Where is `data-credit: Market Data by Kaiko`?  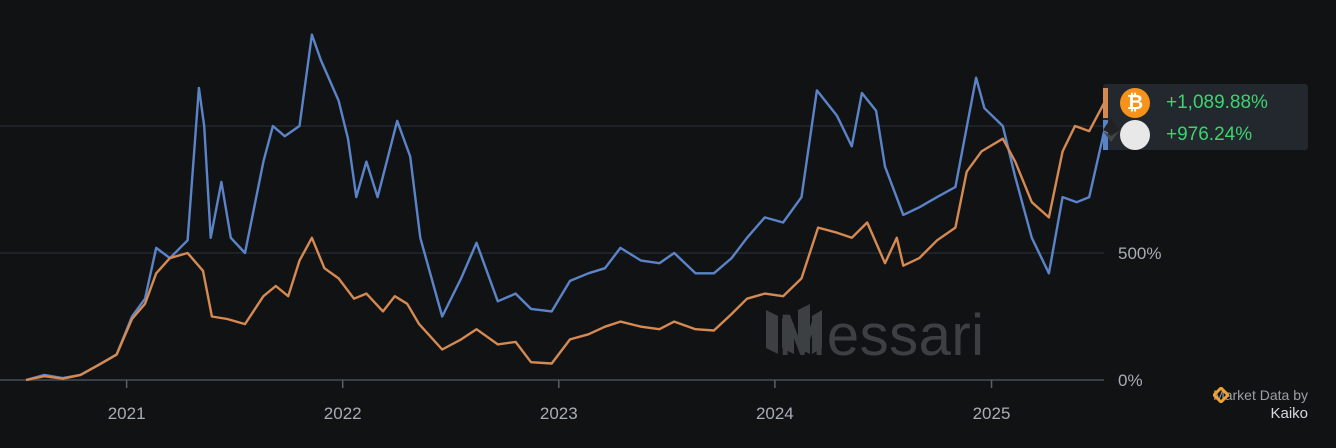 data-credit: Market Data by Kaiko is located at coordinates (1260, 404).